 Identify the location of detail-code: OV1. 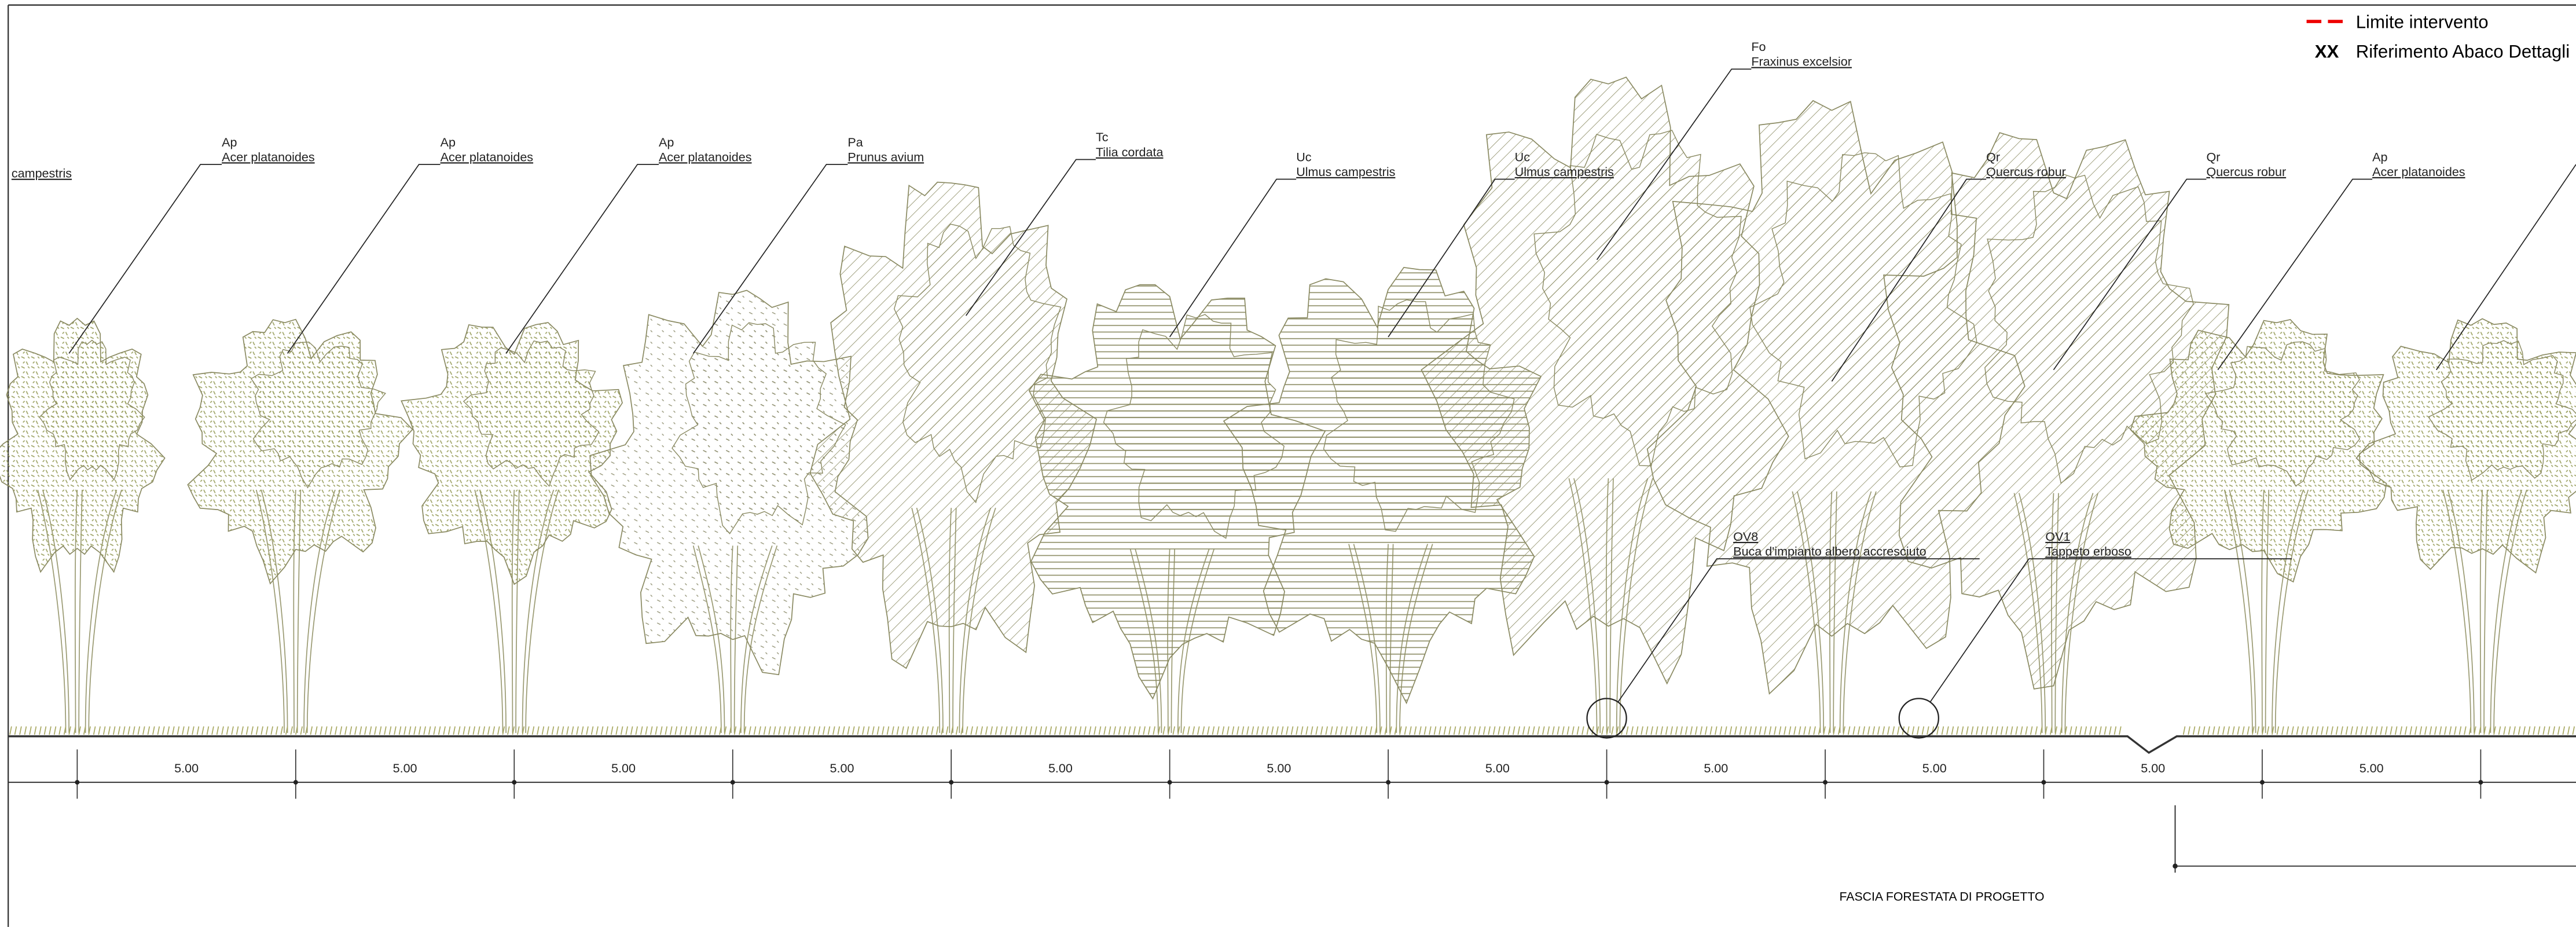
(2057, 536).